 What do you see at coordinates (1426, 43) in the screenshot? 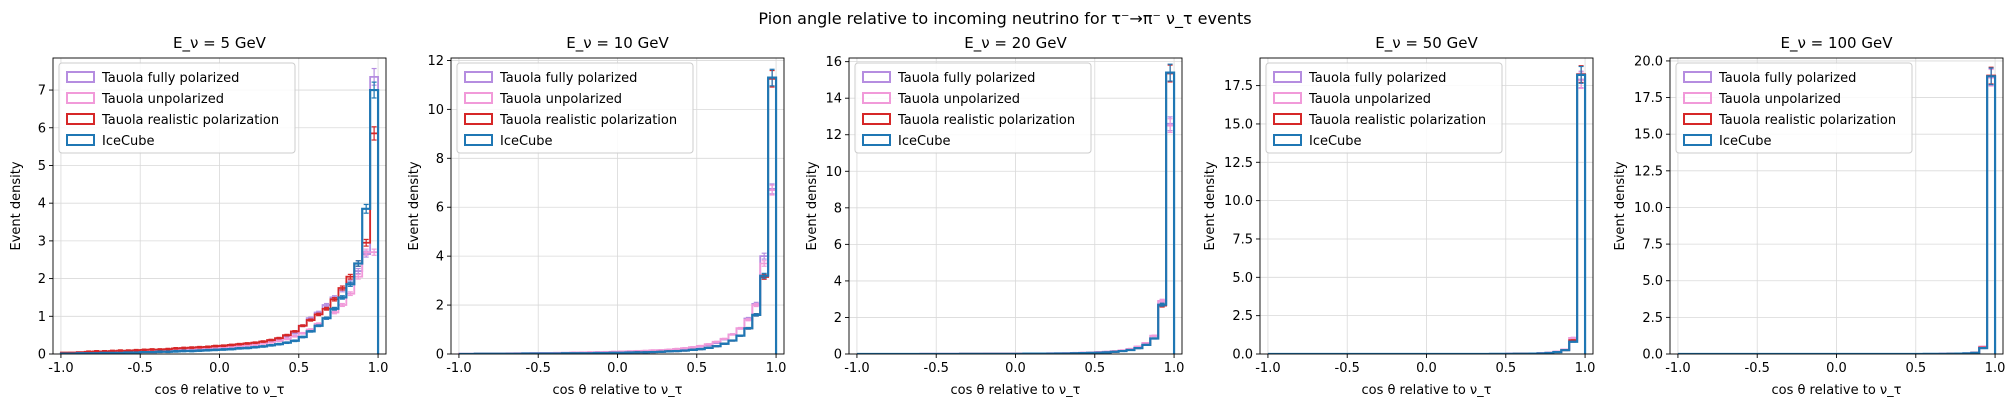
I see `panel-title: E_ν = 50 GeV` at bounding box center [1426, 43].